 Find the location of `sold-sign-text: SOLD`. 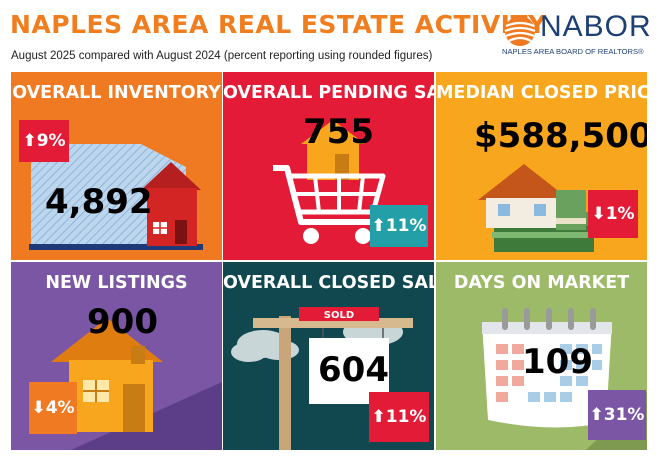

sold-sign-text: SOLD is located at coordinates (339, 315).